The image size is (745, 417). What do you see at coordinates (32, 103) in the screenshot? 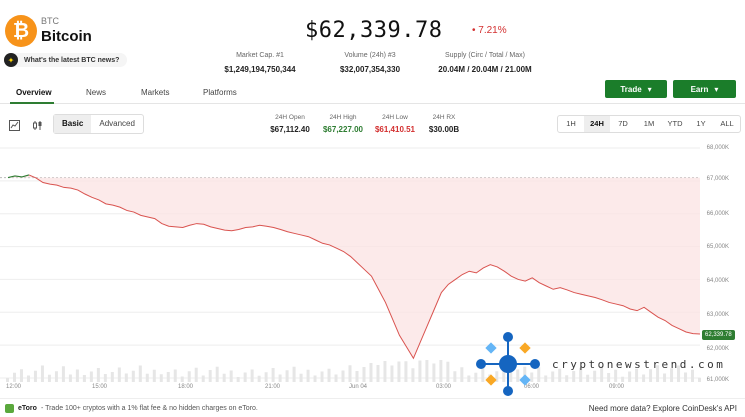
I see `active-tab-indicator` at bounding box center [32, 103].